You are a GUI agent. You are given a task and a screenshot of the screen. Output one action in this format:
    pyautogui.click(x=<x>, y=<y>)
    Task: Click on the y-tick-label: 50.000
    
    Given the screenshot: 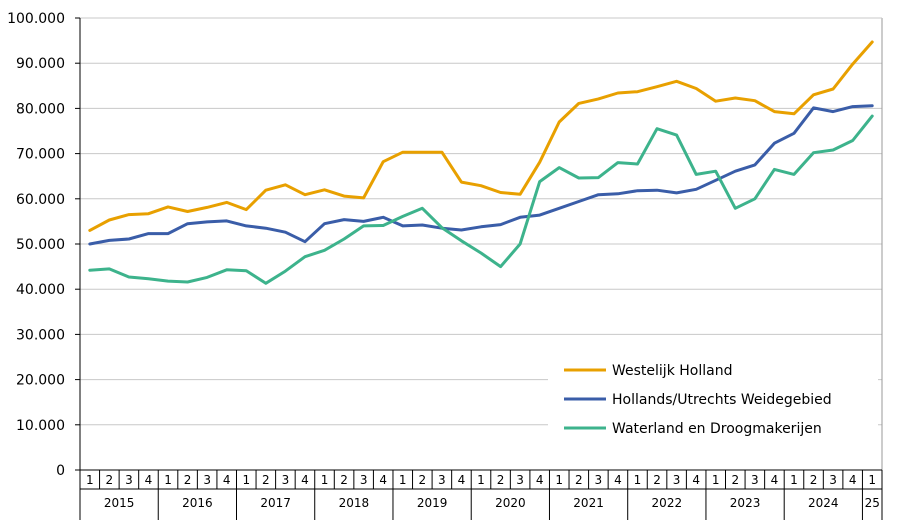 What is the action you would take?
    pyautogui.click(x=40, y=245)
    